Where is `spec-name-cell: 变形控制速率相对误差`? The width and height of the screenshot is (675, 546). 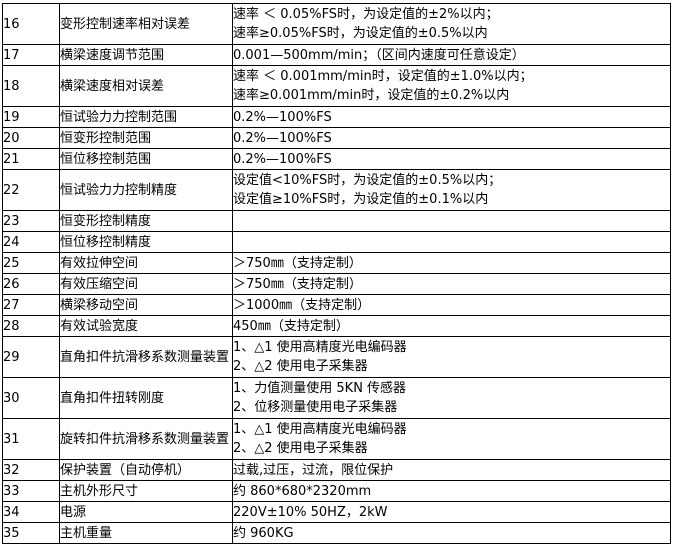 spec-name-cell: 变形控制速率相对误差 is located at coordinates (146, 24).